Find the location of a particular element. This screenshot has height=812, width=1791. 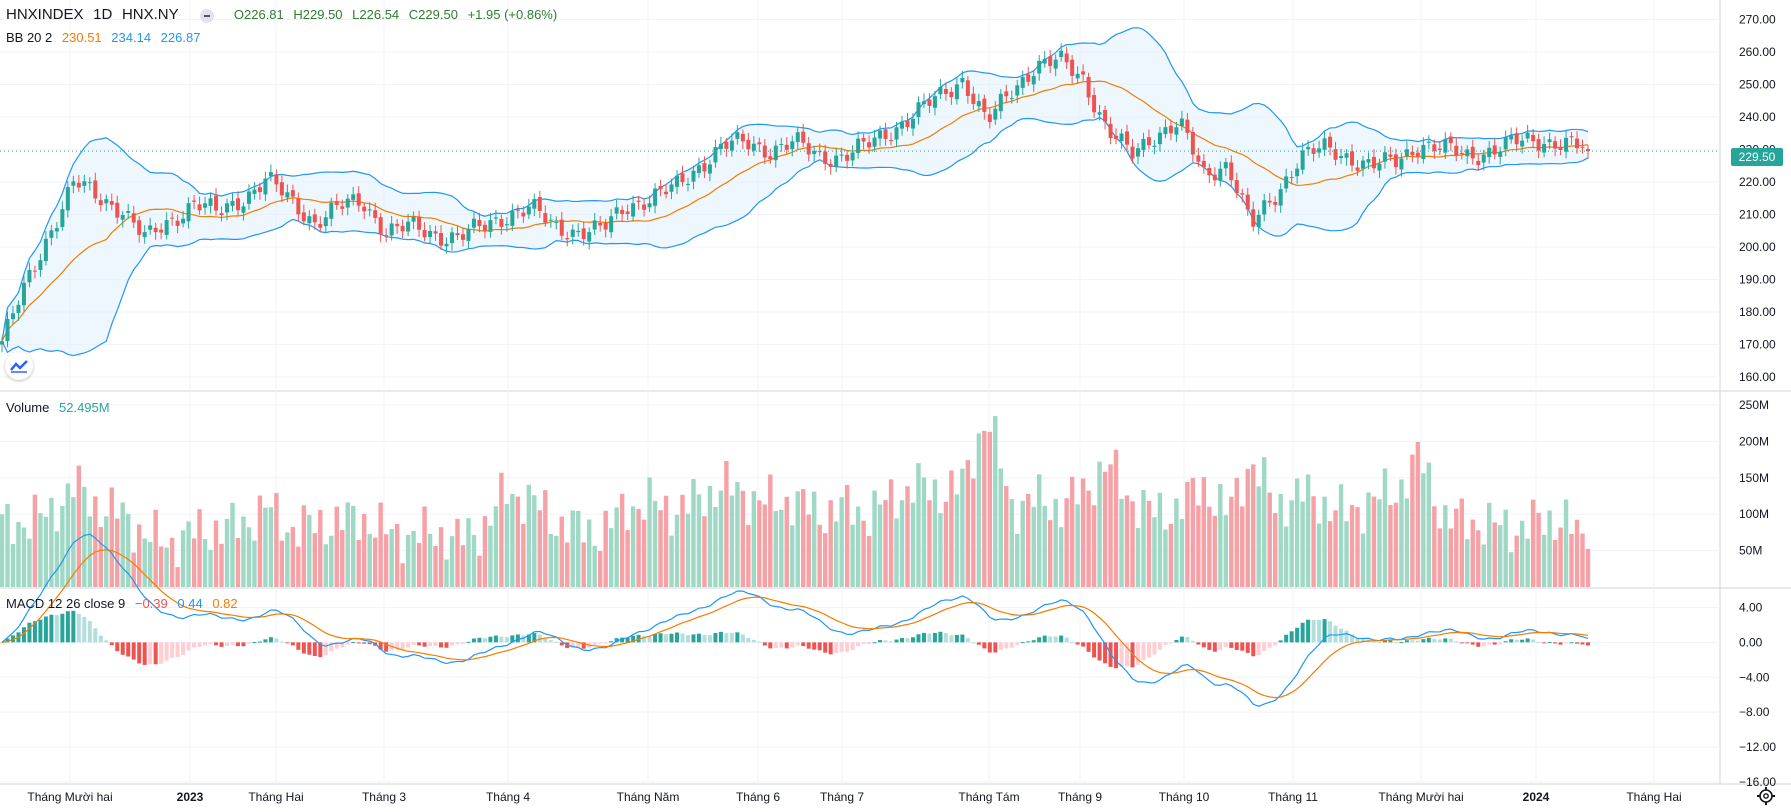

bb-lower-value: 226.87 is located at coordinates (180, 37).